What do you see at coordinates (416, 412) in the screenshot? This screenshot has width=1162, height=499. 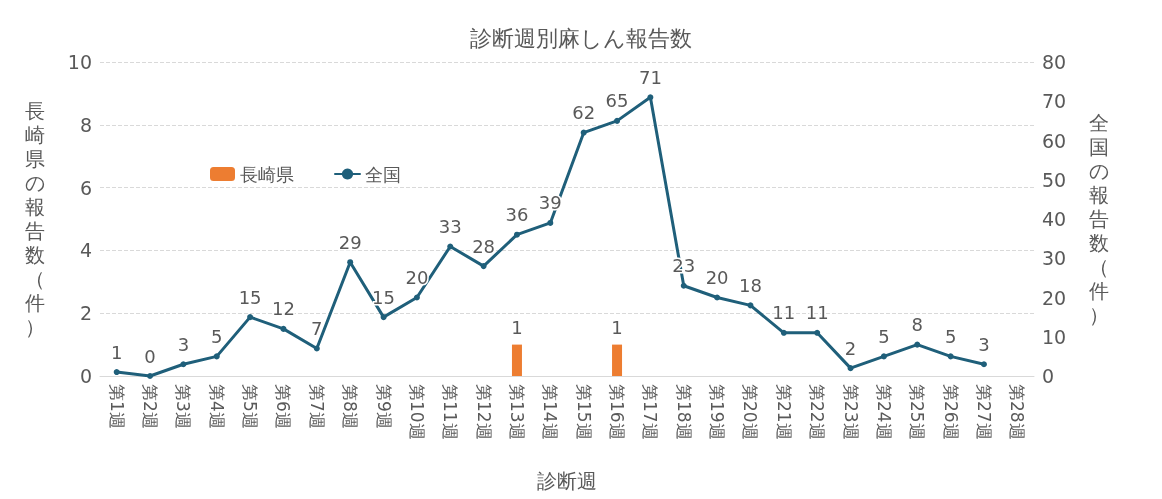 I see `x-tick-label: 第10週` at bounding box center [416, 412].